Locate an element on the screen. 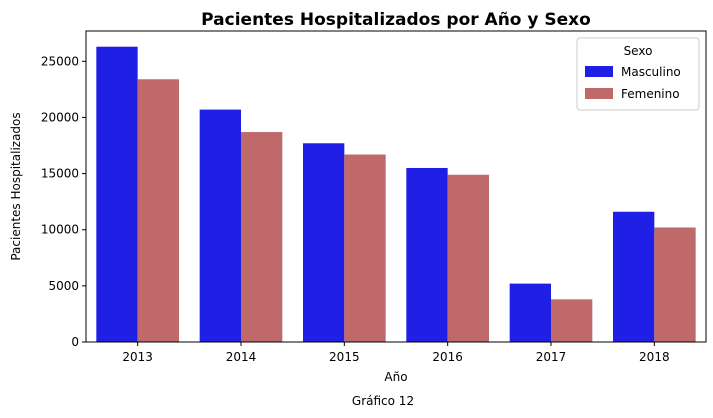 This screenshot has height=418, width=713. bar-femenino-2016 is located at coordinates (468, 258).